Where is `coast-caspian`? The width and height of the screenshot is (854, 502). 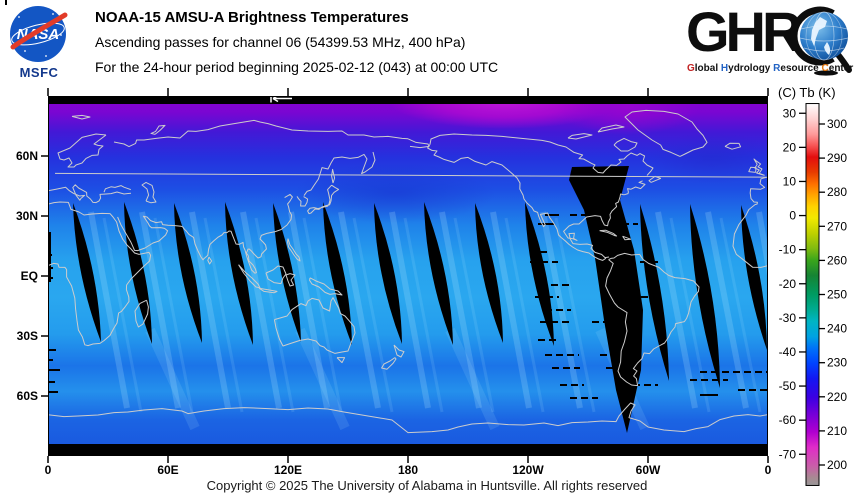 coast-caspian is located at coordinates (149, 192).